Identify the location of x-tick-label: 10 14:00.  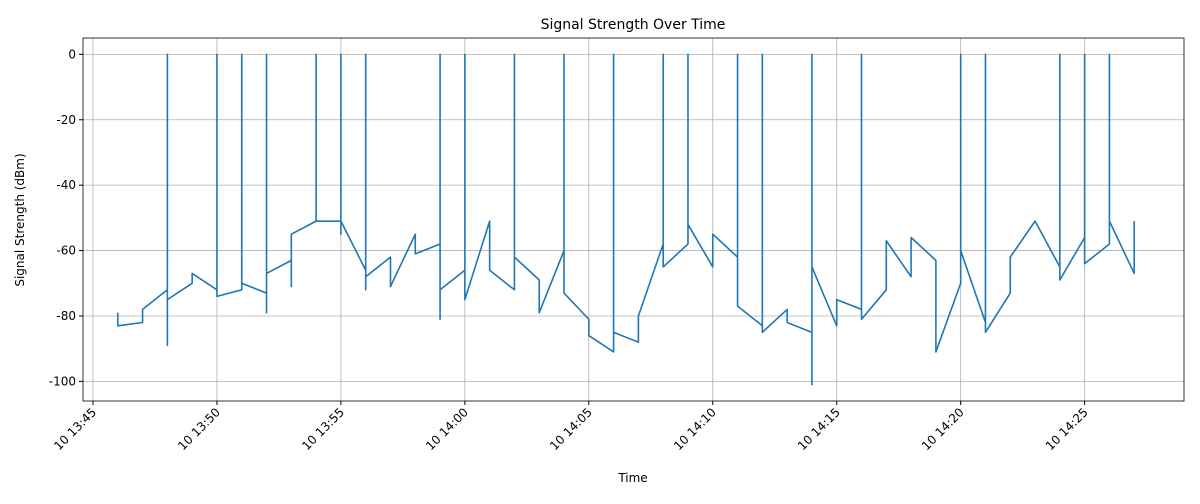
(447, 429).